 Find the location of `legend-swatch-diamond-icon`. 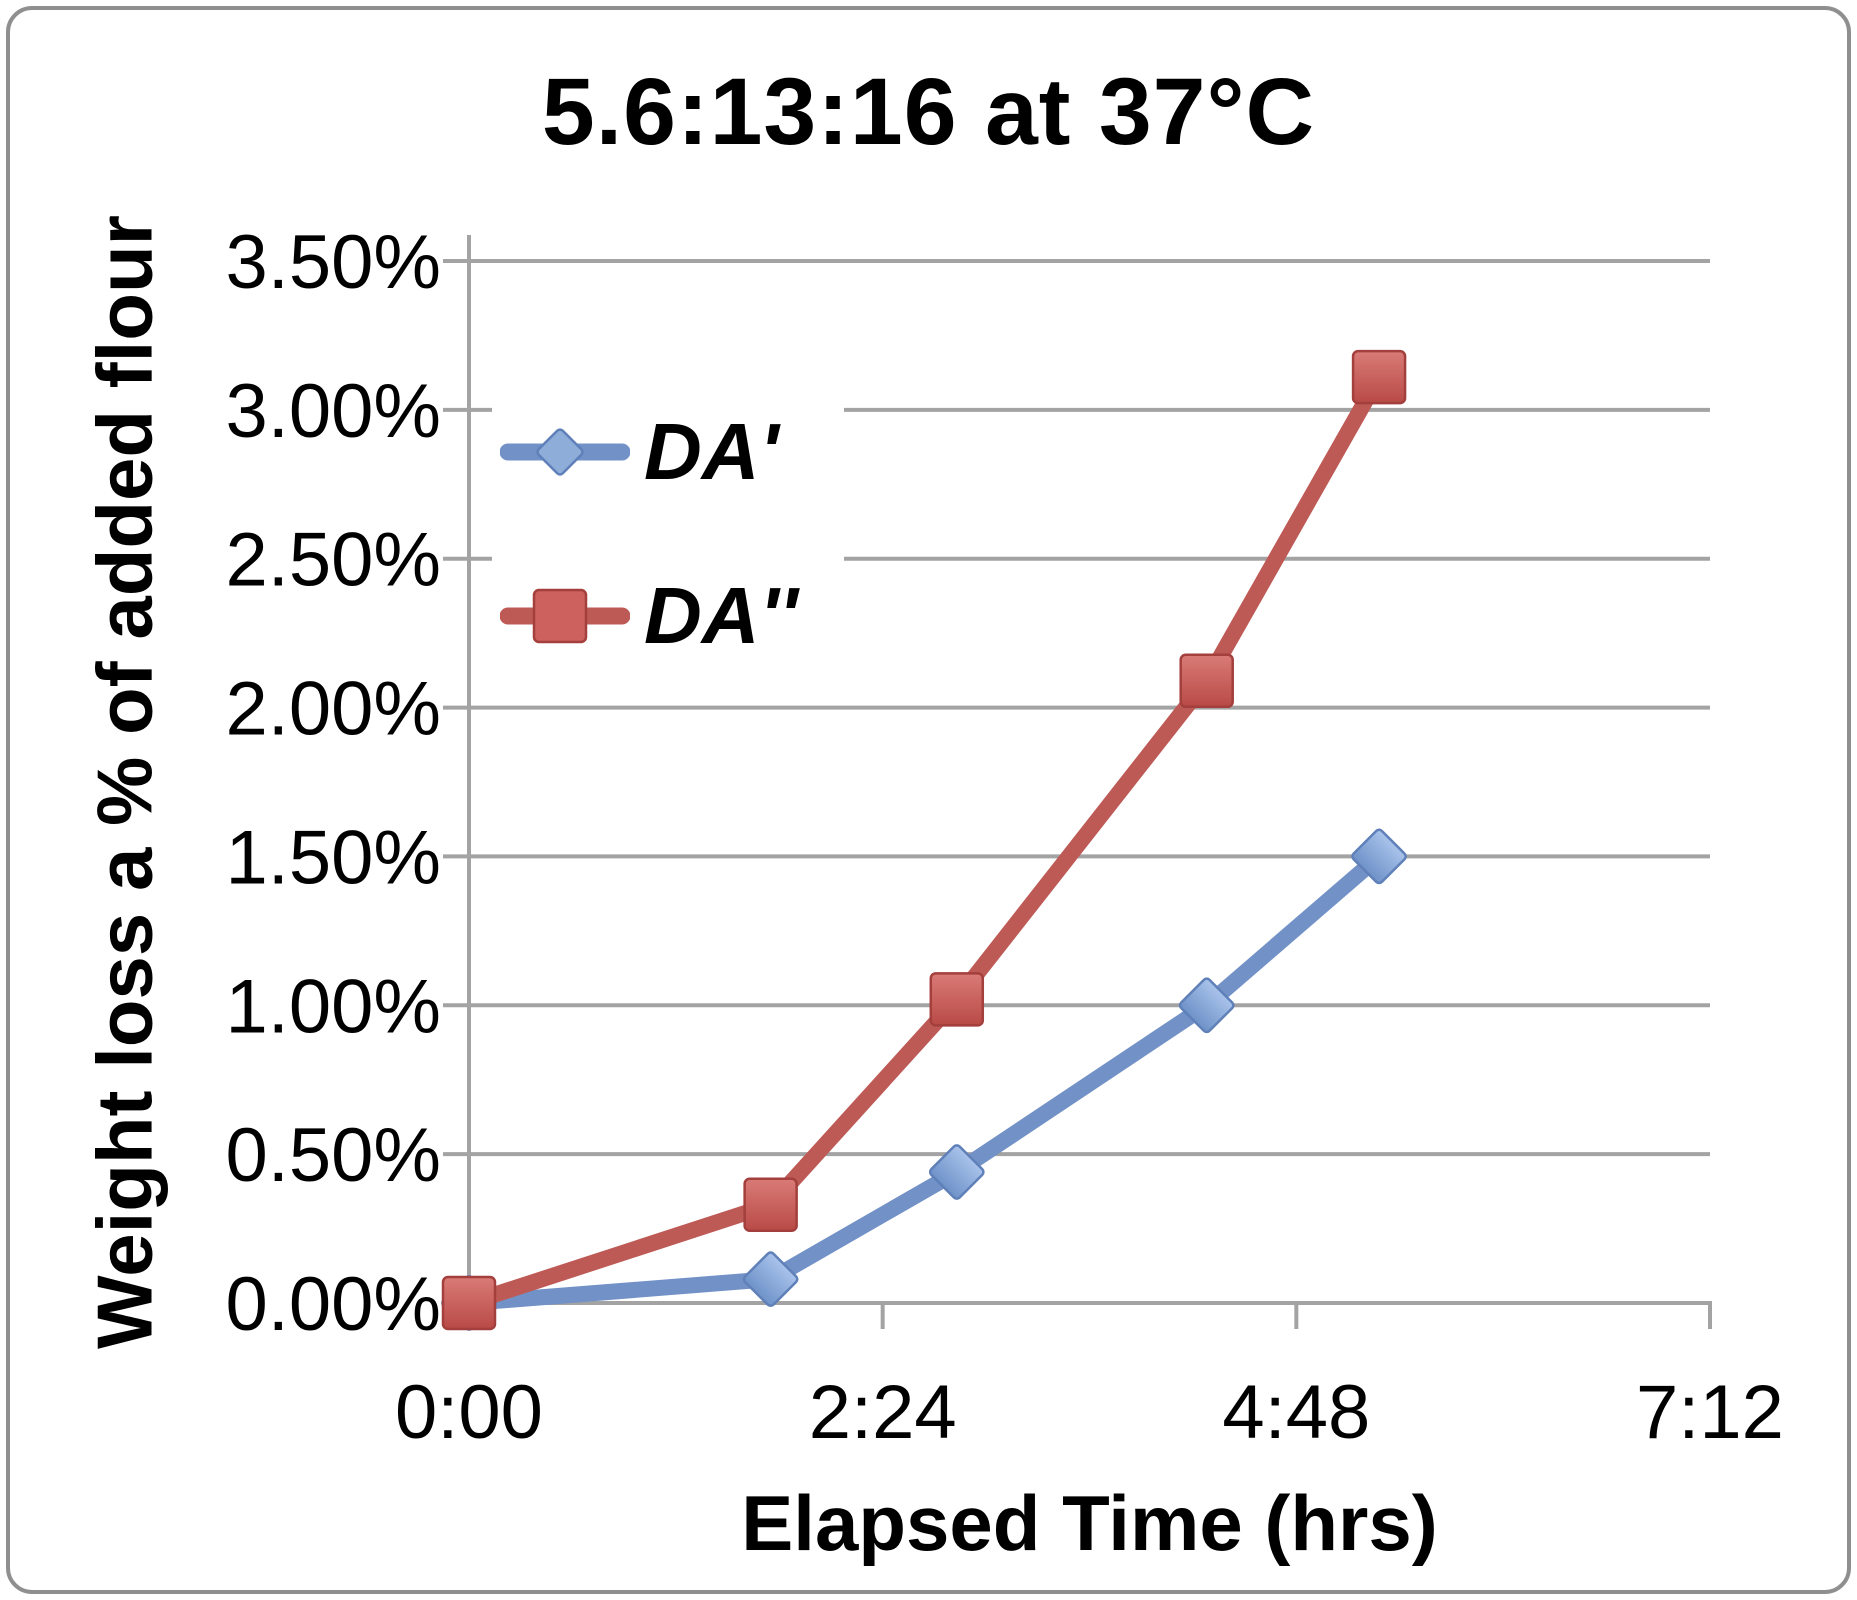

legend-swatch-diamond-icon is located at coordinates (565, 452).